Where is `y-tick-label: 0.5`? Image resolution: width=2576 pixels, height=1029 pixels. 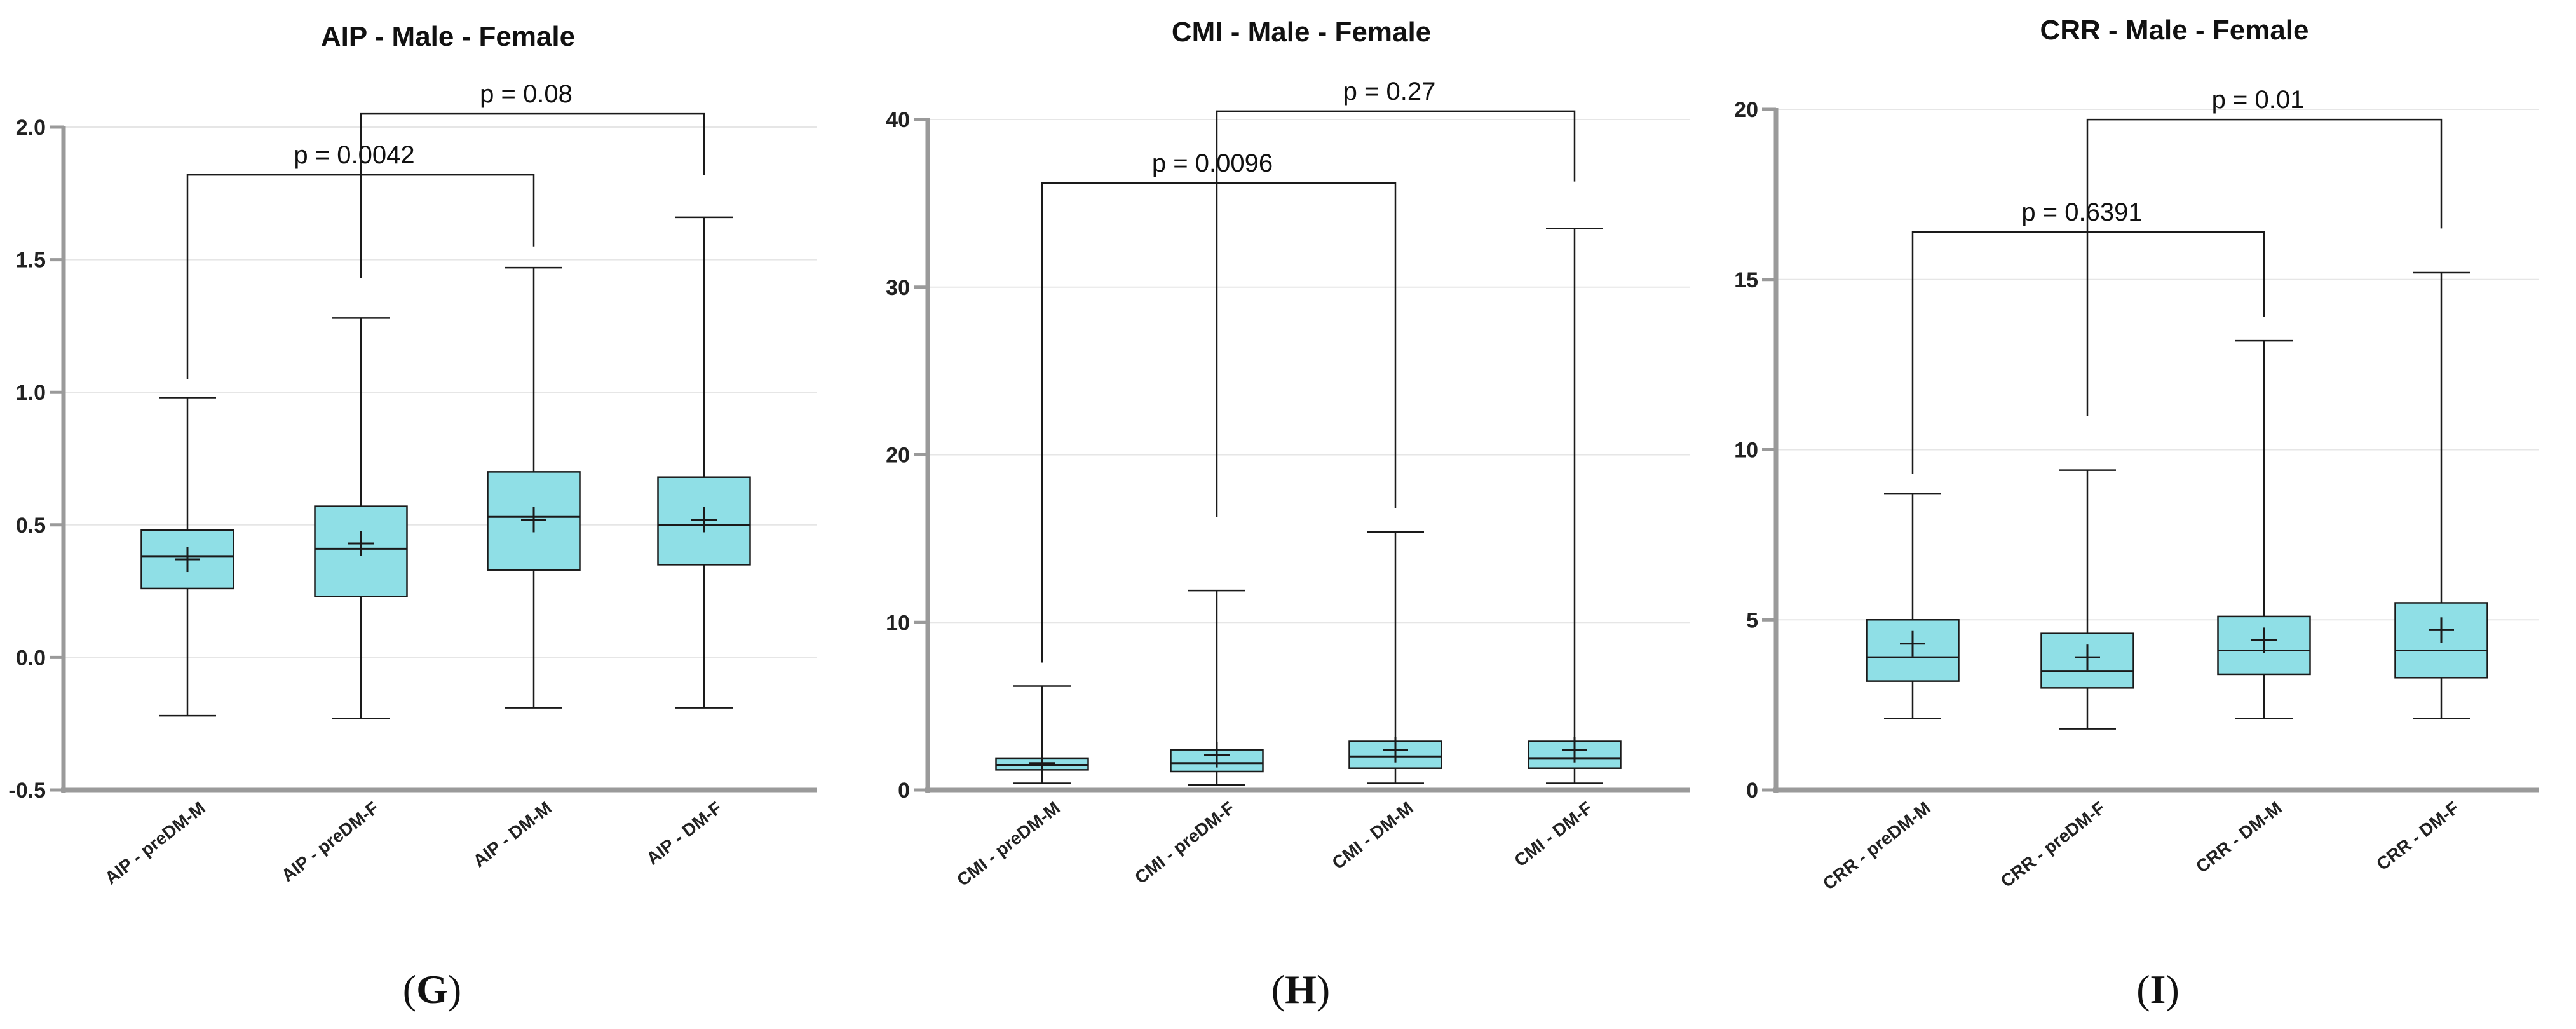 y-tick-label: 0.5 is located at coordinates (31, 526).